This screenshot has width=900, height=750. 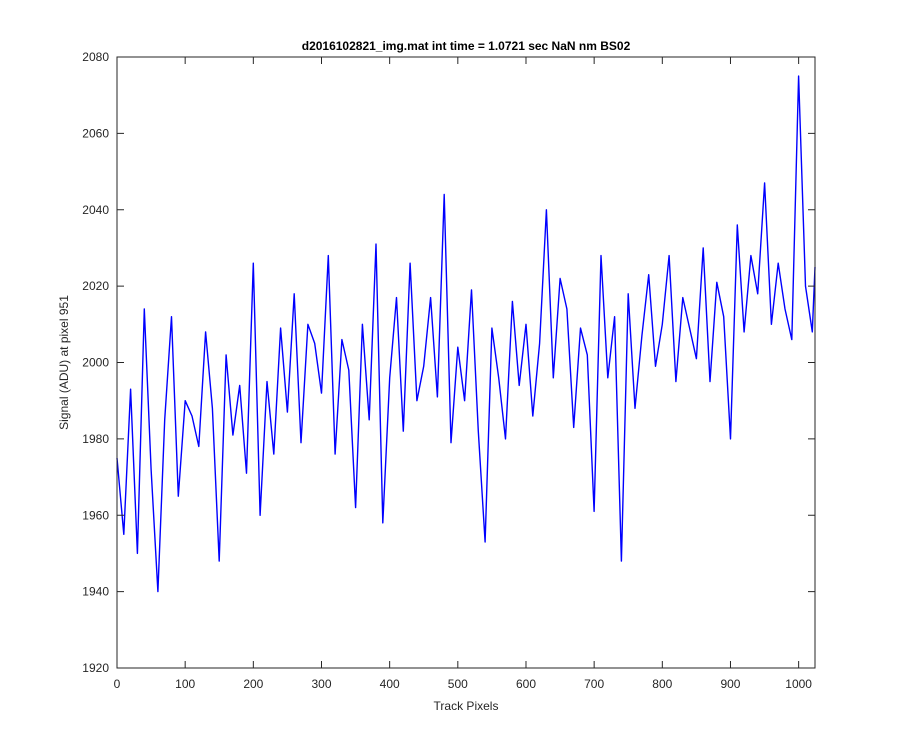 I want to click on x-tick-label-10: 1000, so click(x=798, y=684).